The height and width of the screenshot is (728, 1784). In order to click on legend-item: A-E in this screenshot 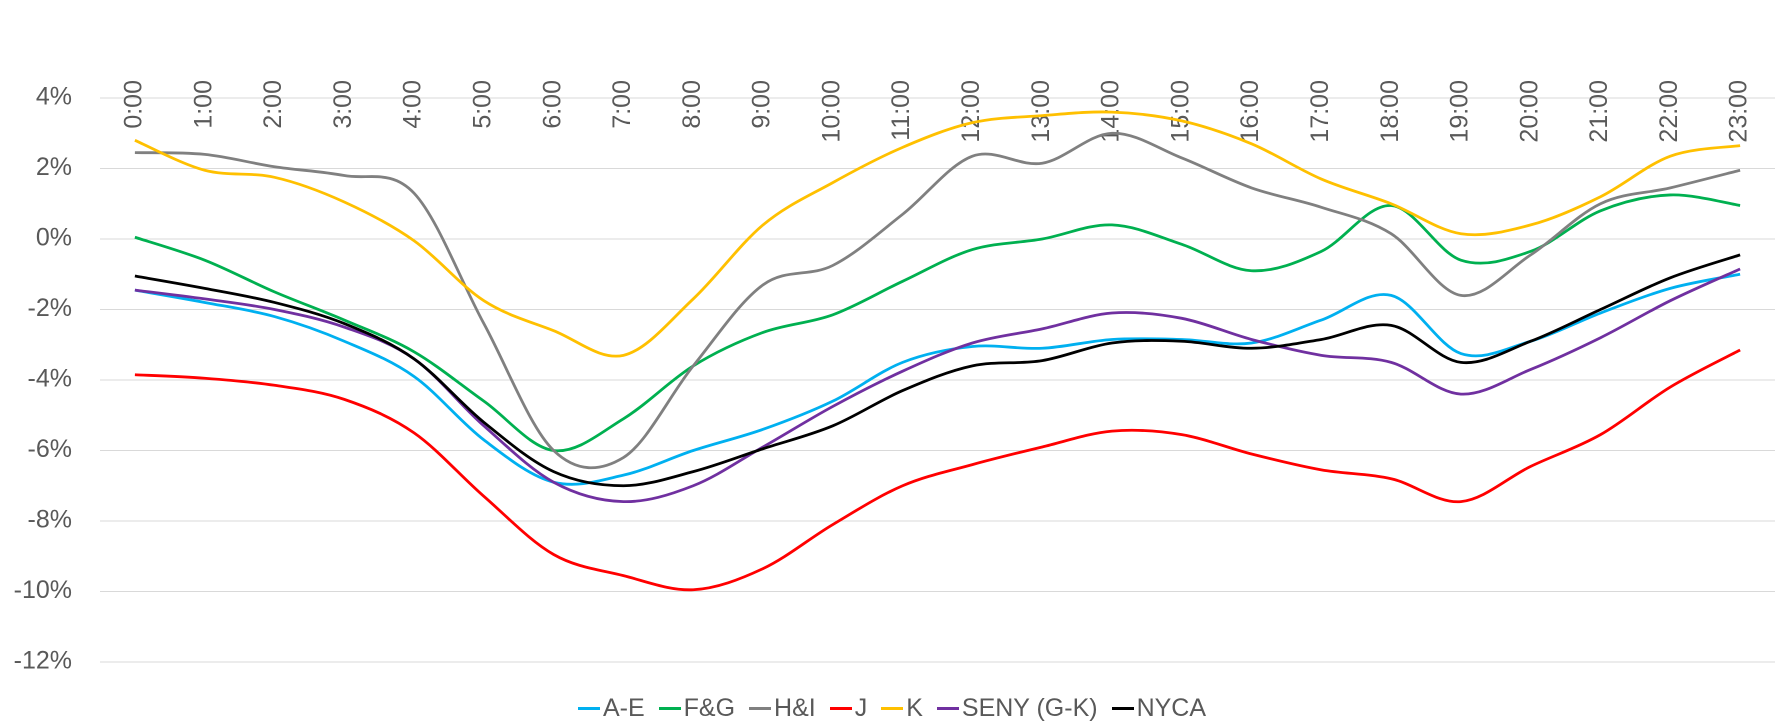, I will do `click(611, 708)`.